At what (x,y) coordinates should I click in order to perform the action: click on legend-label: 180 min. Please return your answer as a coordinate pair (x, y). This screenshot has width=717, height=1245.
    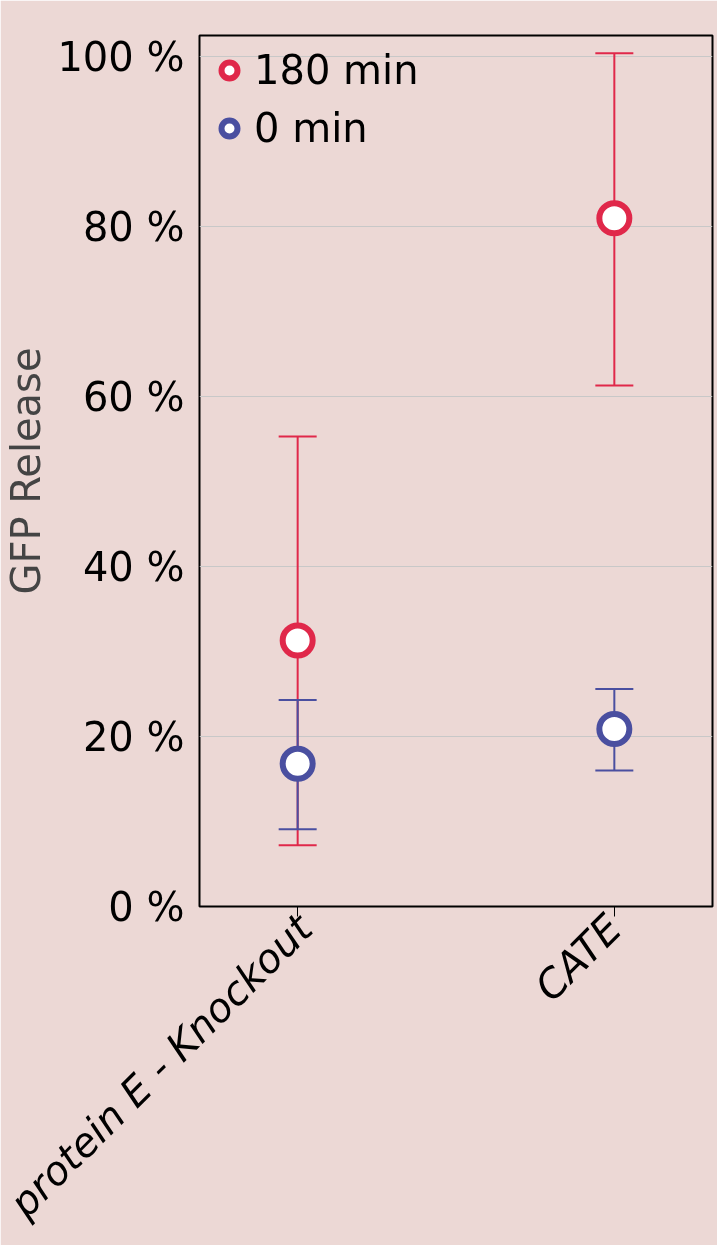
    Looking at the image, I should click on (336, 70).